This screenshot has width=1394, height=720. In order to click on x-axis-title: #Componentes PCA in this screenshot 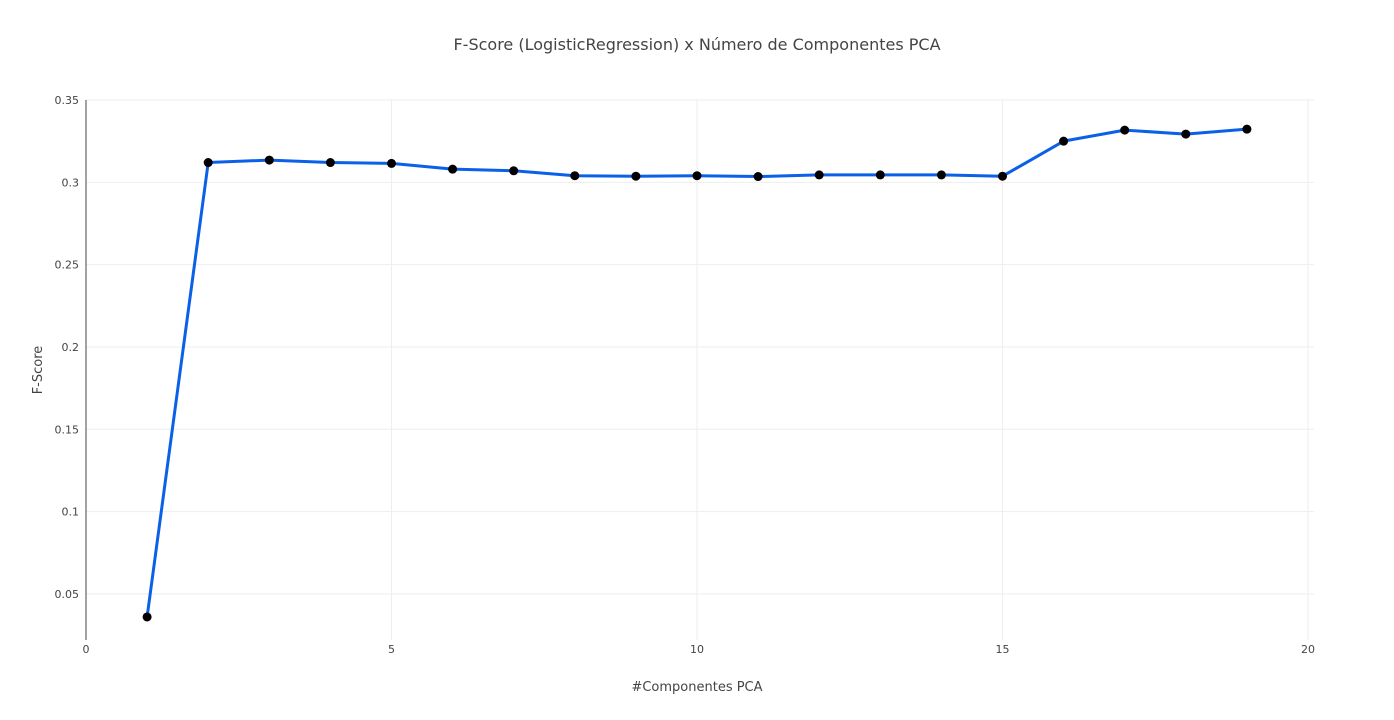, I will do `click(696, 687)`.